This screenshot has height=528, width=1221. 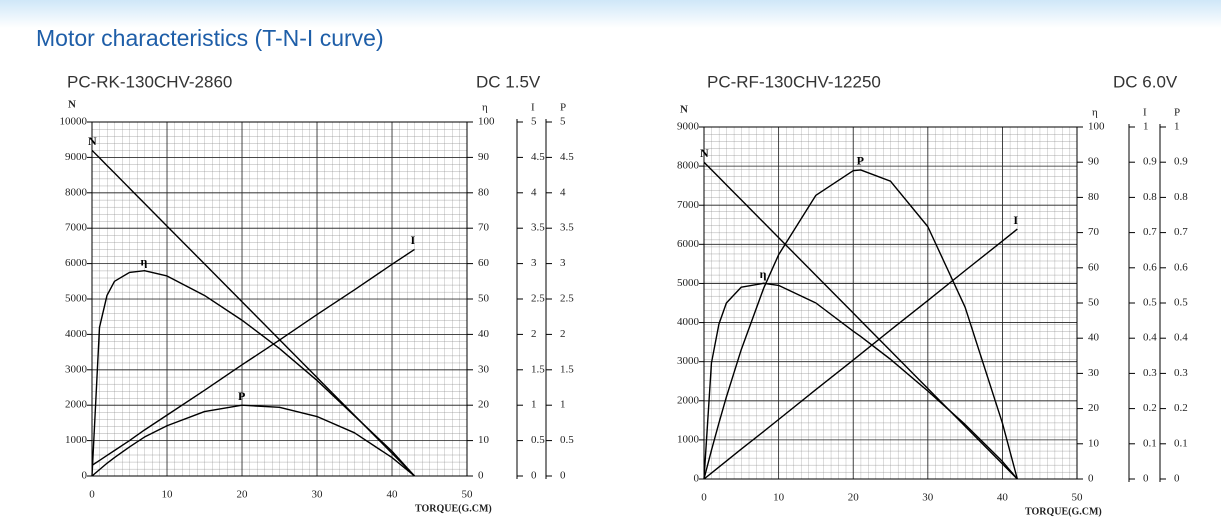 What do you see at coordinates (567, 299) in the screenshot?
I see `y4-tick-label: 2.5` at bounding box center [567, 299].